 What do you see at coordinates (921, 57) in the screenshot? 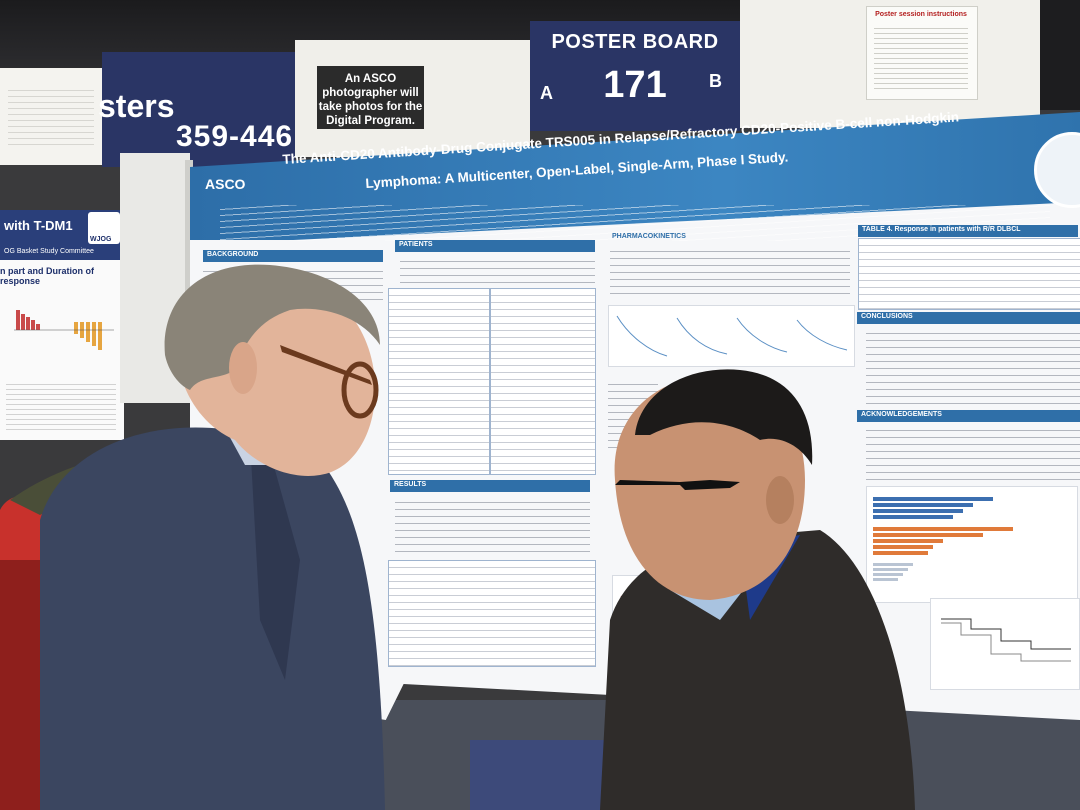
I see `right-notice-text` at bounding box center [921, 57].